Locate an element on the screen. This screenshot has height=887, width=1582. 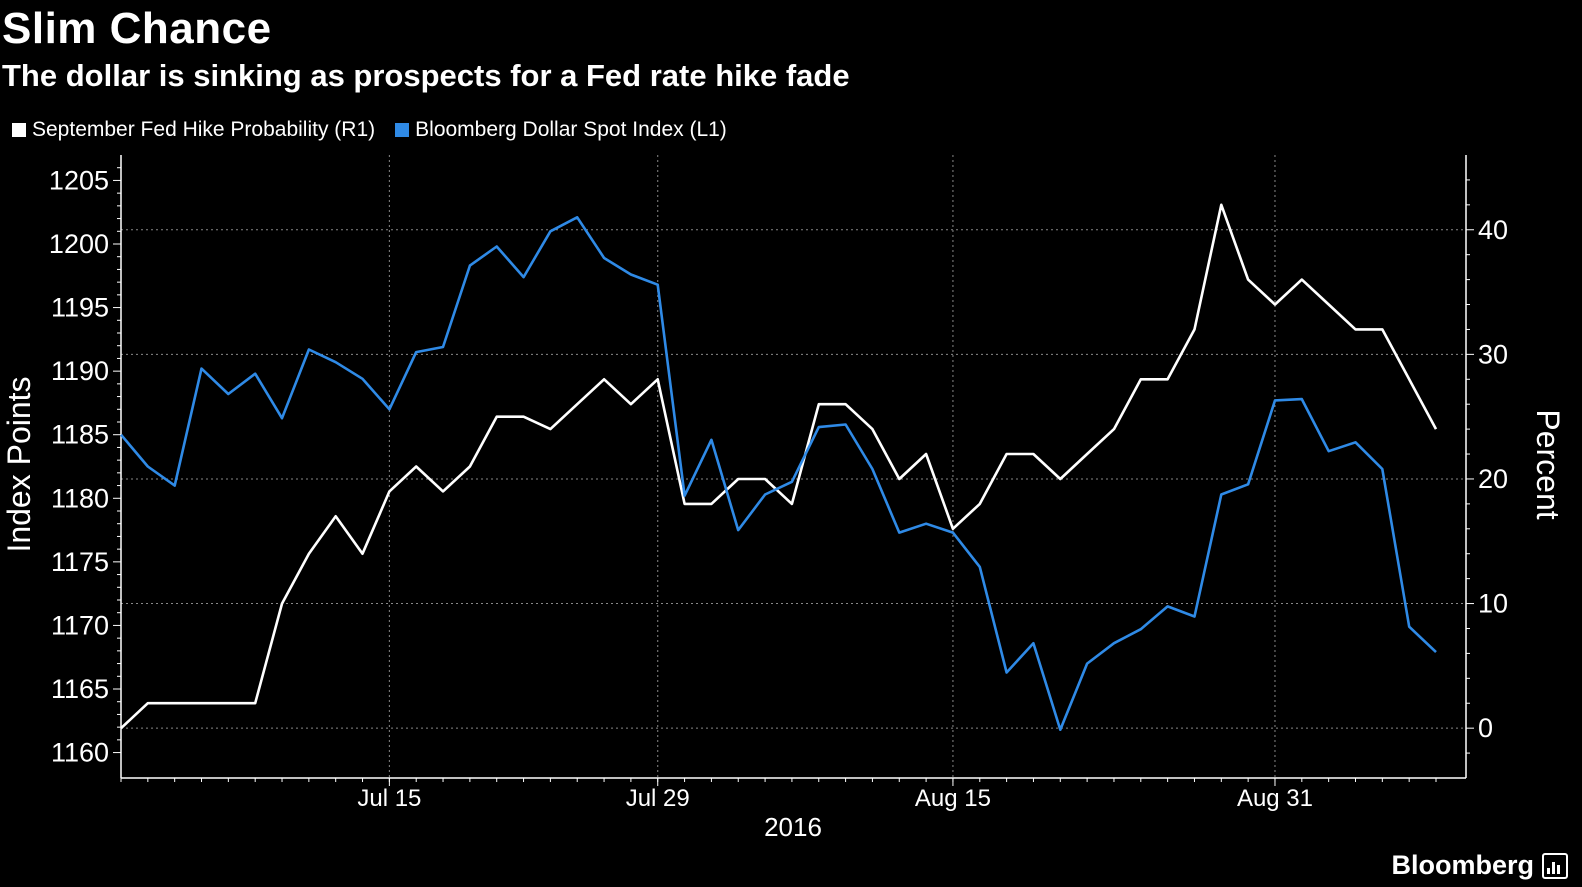
left-tick-label: 1170 is located at coordinates (80, 625).